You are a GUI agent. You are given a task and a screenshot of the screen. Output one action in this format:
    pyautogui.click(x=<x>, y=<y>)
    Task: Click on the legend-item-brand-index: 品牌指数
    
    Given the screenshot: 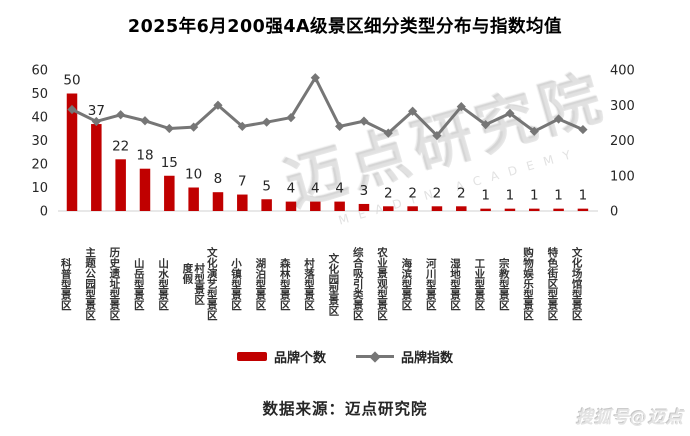 What is the action you would take?
    pyautogui.click(x=404, y=356)
    